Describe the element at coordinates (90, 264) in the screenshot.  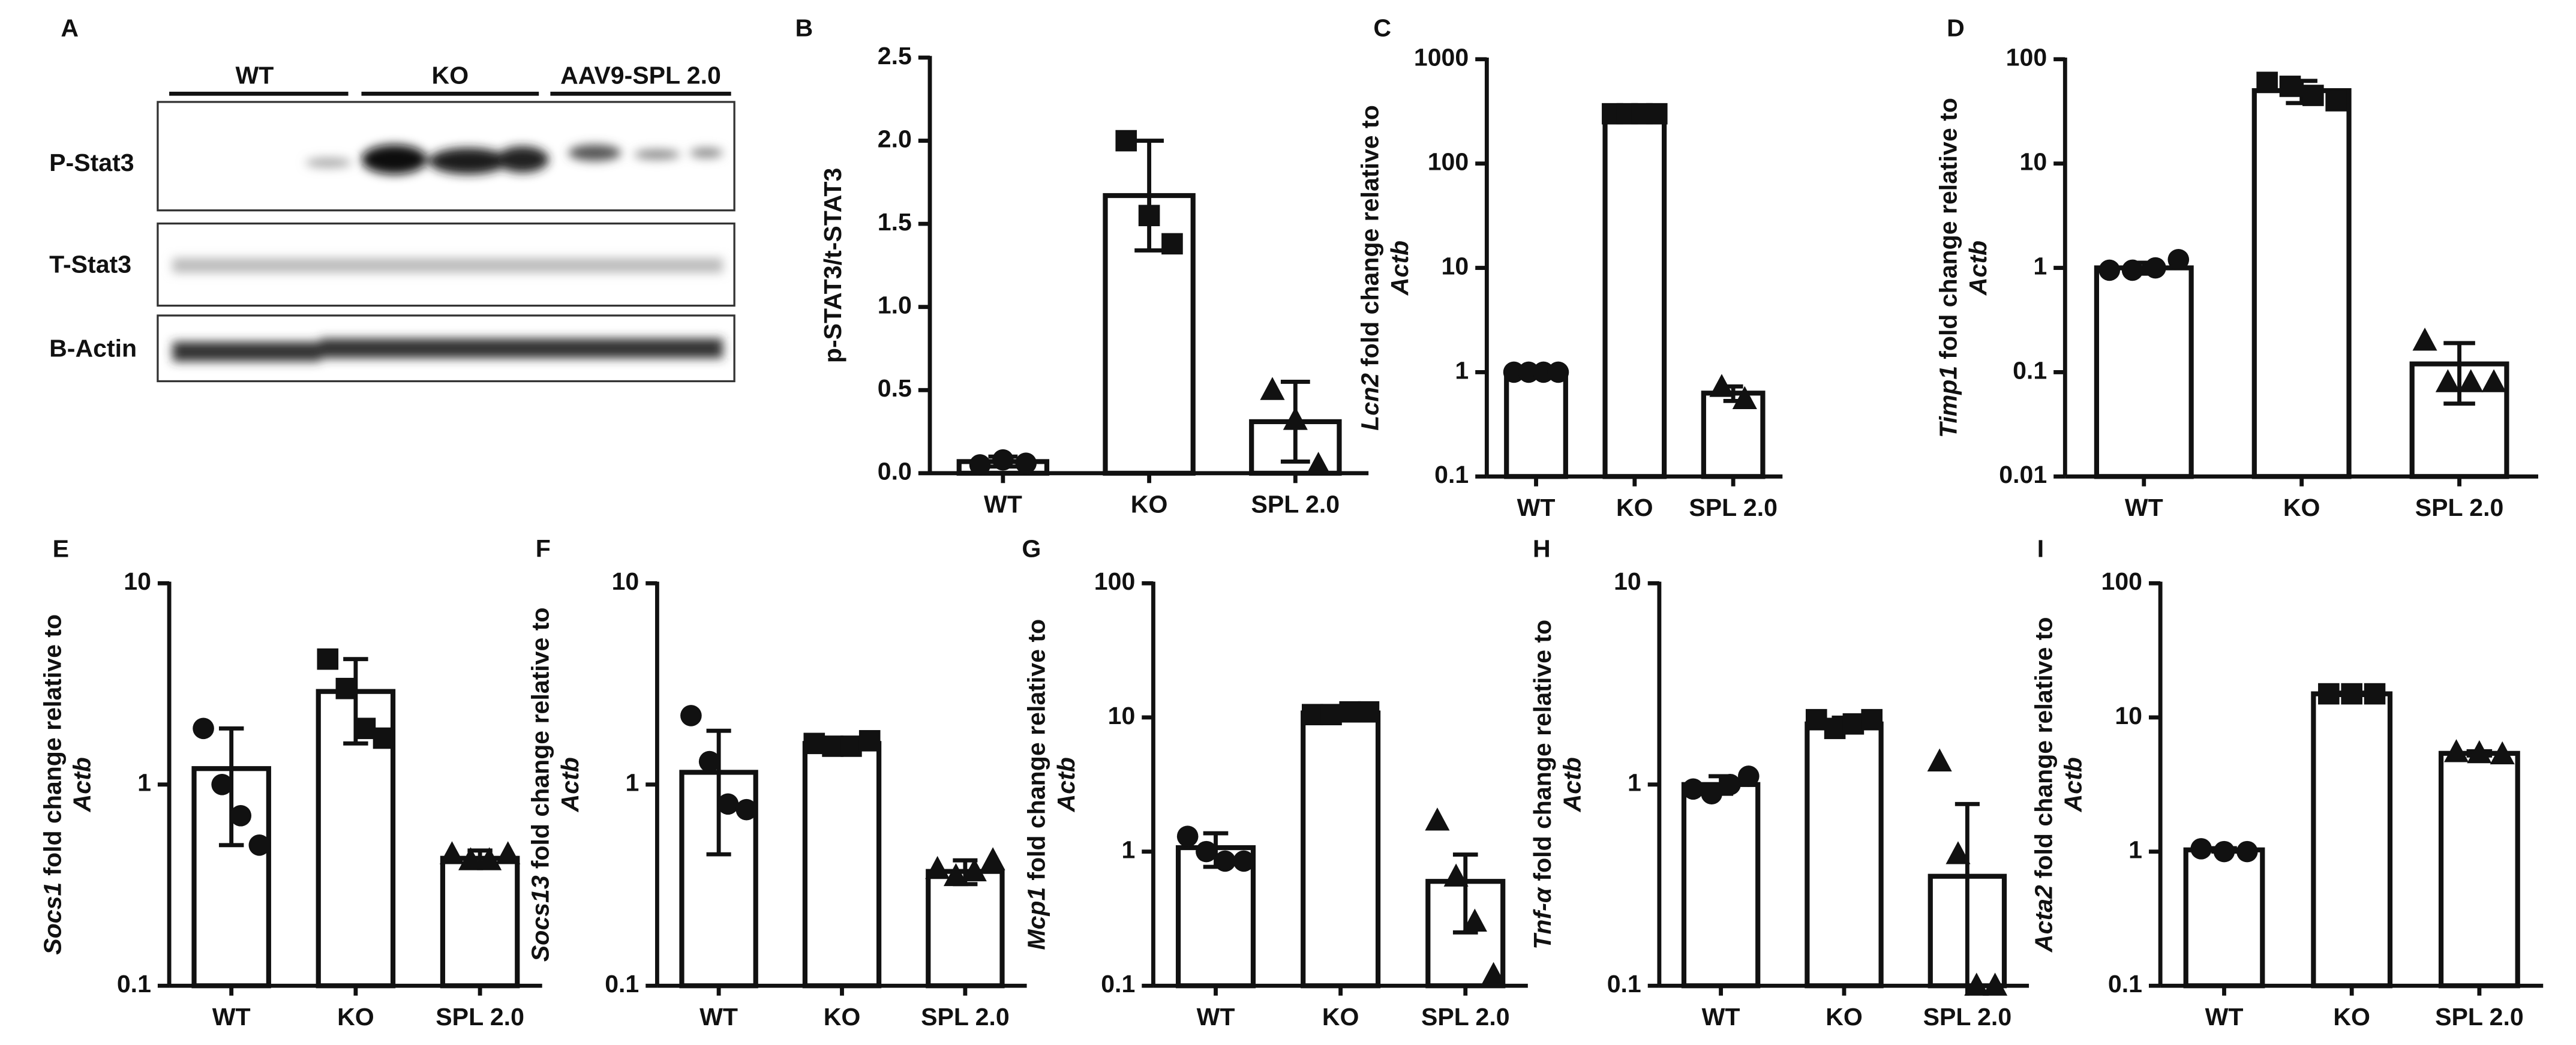
I see `row-label: T-Stat3` at that location.